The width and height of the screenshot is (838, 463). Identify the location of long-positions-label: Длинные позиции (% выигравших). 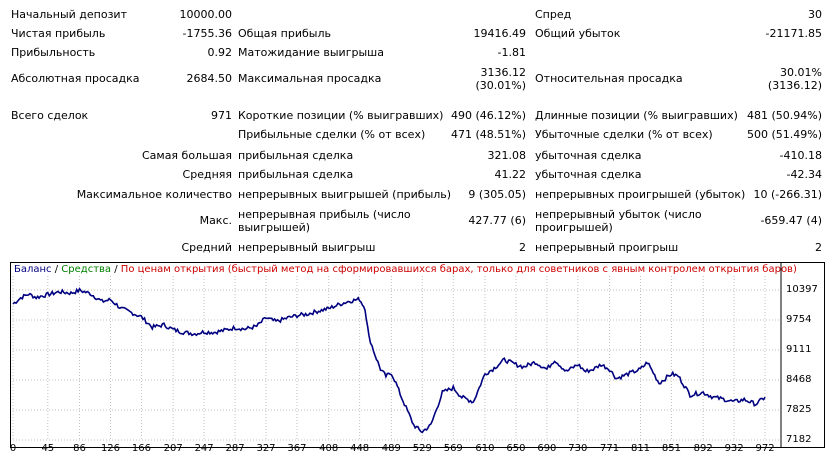
(636, 115).